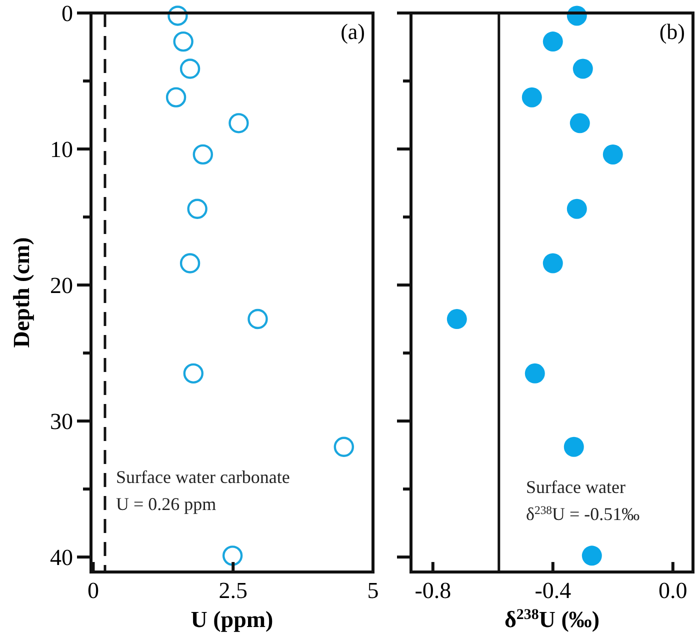  I want to click on chart-title: (a), so click(352, 31).